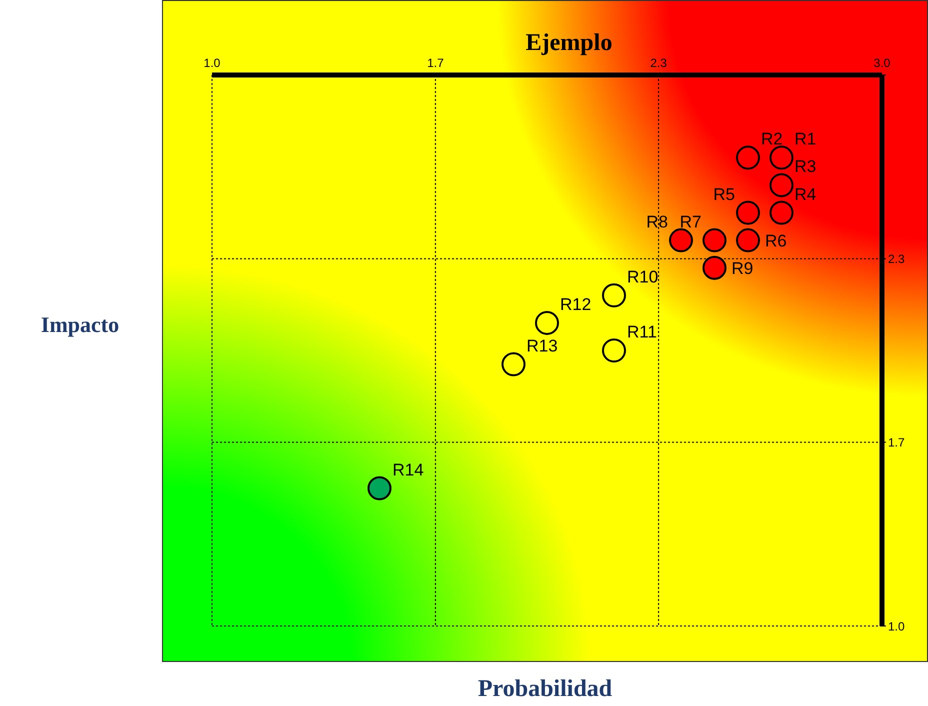 The width and height of the screenshot is (928, 706). What do you see at coordinates (576, 304) in the screenshot?
I see `series-label: R12` at bounding box center [576, 304].